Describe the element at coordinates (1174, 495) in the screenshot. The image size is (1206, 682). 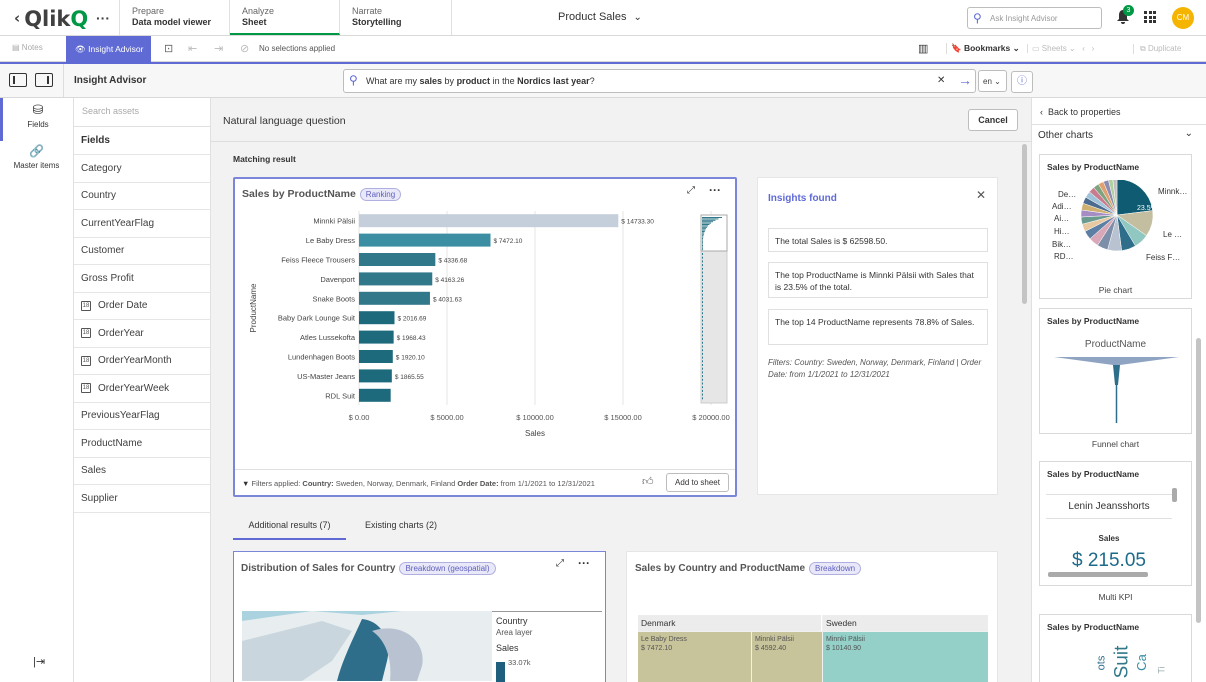
I see `kpi-scrollbar` at that location.